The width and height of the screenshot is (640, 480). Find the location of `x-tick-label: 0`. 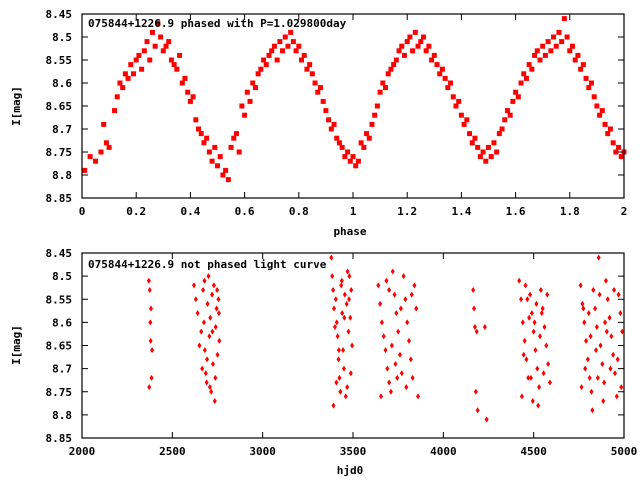

x-tick-label: 0 is located at coordinates (82, 211).